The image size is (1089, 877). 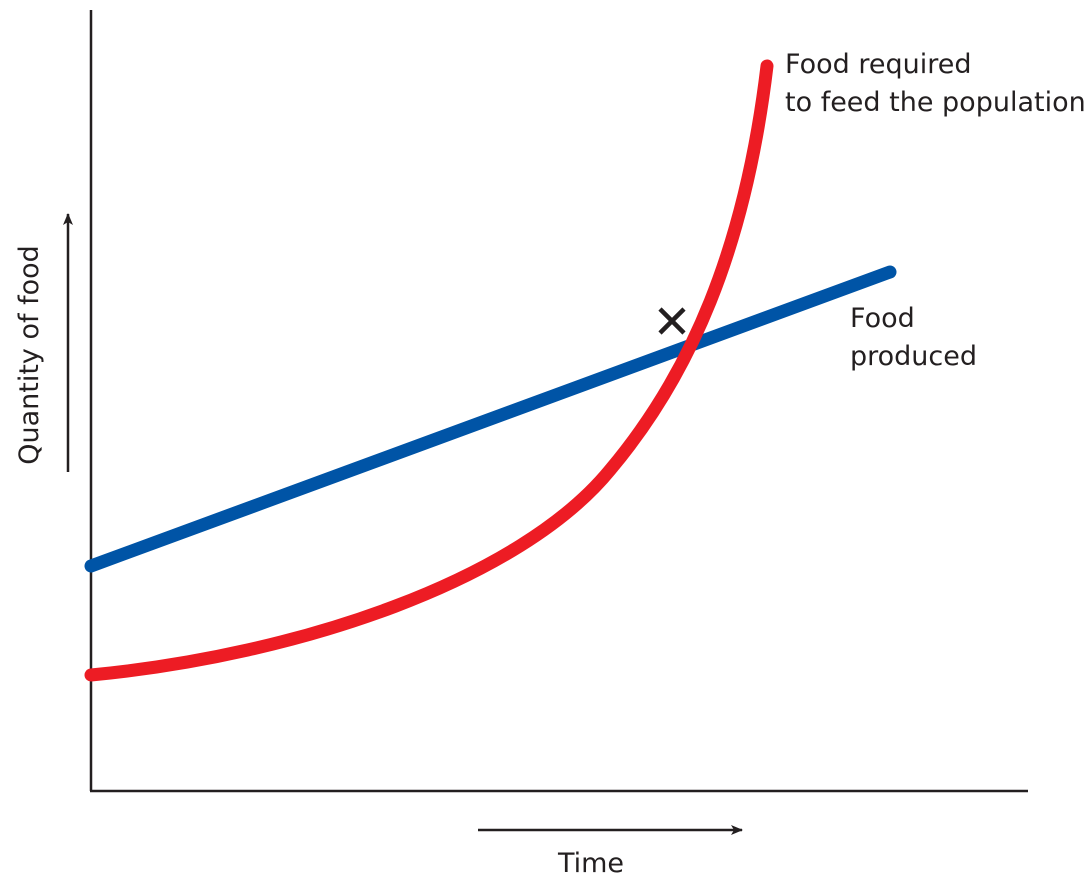 I want to click on crossover-mark, so click(x=672, y=321).